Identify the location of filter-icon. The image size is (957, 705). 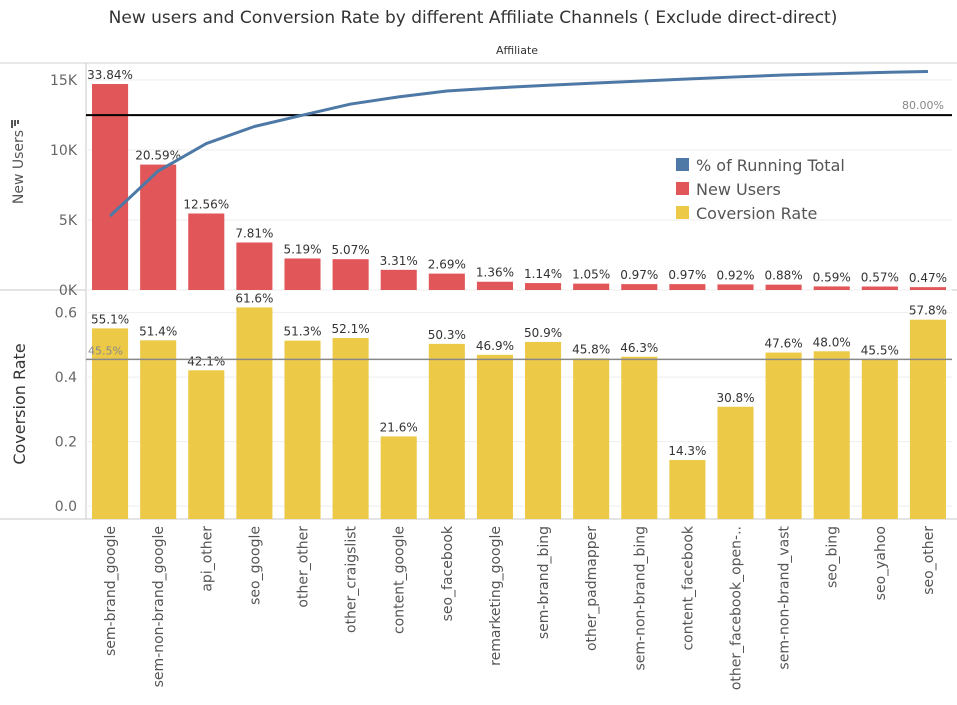
(15, 124).